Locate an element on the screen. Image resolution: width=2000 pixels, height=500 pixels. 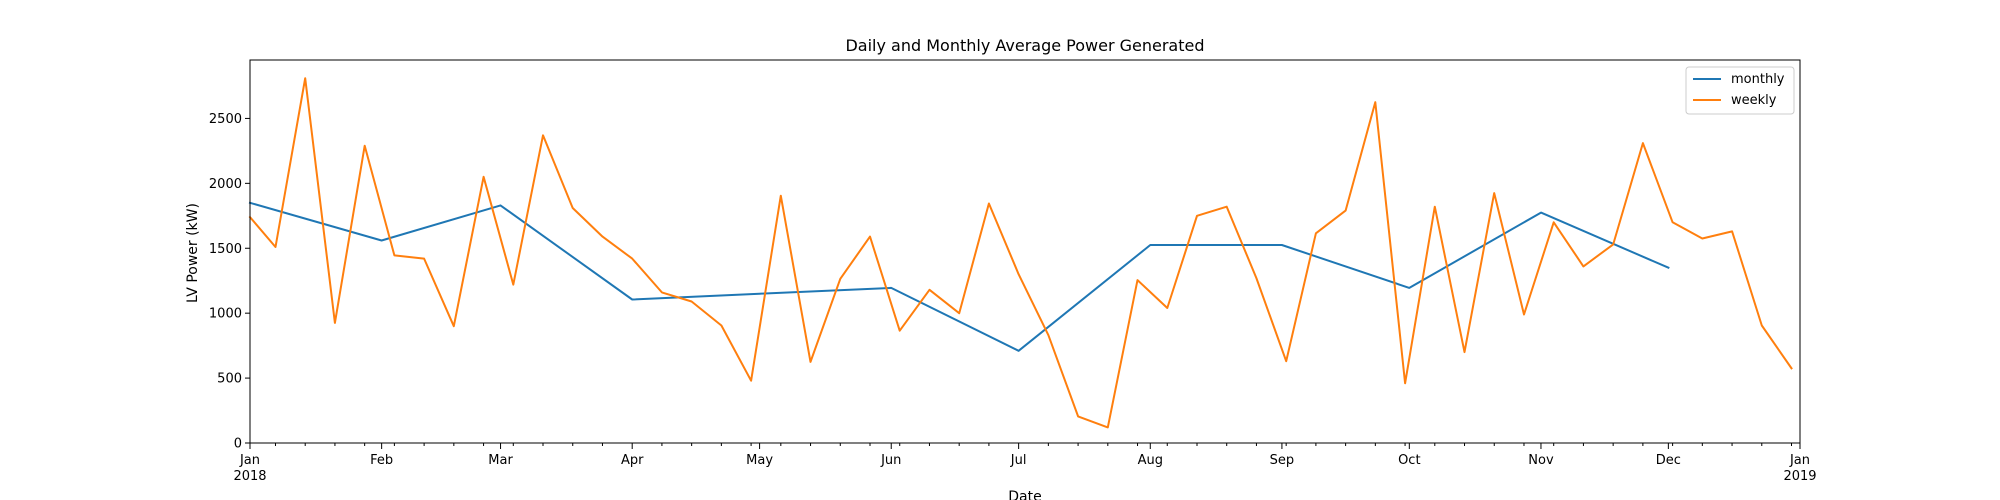
x-tick-label: Sep is located at coordinates (1282, 460).